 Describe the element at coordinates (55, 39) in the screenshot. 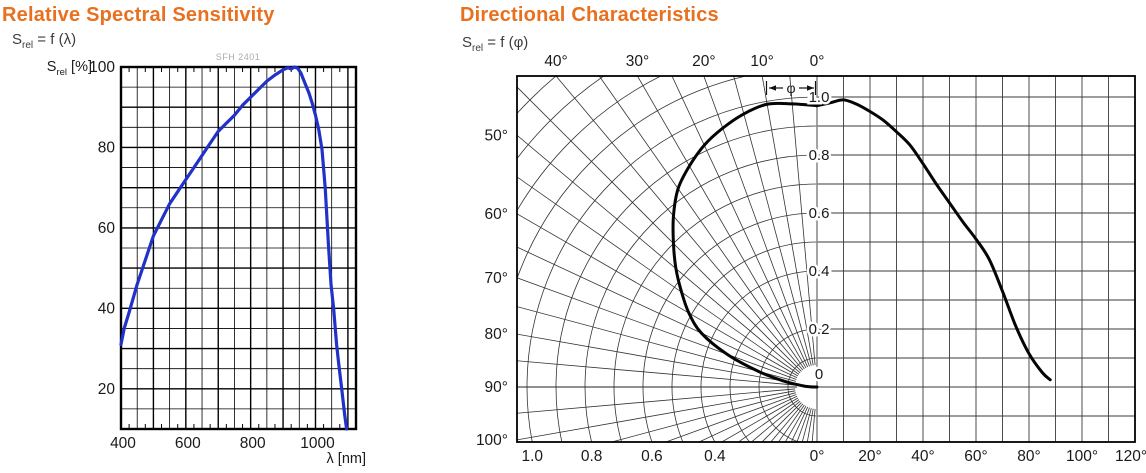

I see `subtitle-rest: = f (λ)` at that location.